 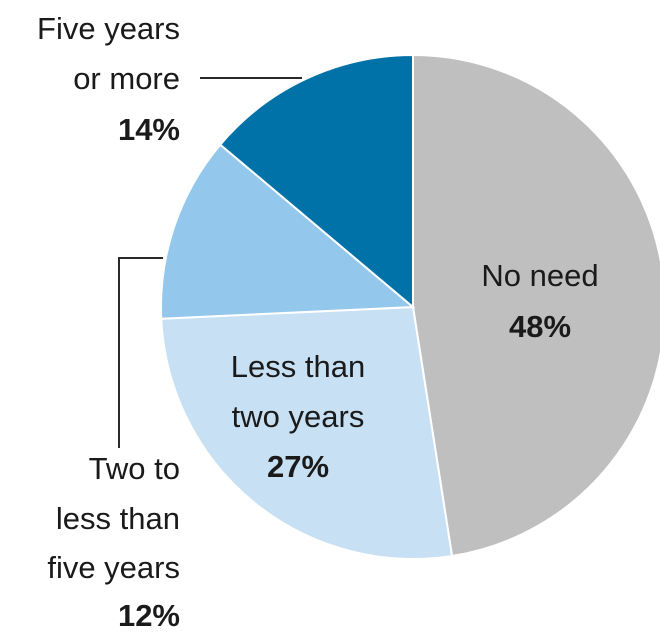 I want to click on leader-line-two-to-five, so click(x=140, y=352).